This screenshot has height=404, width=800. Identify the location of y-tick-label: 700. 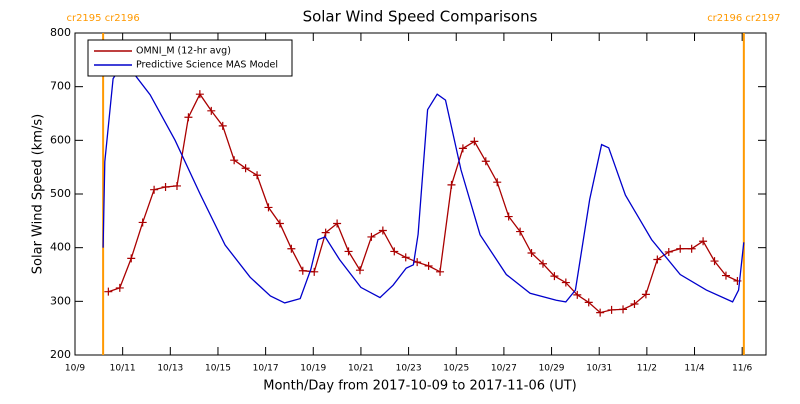
(60, 86).